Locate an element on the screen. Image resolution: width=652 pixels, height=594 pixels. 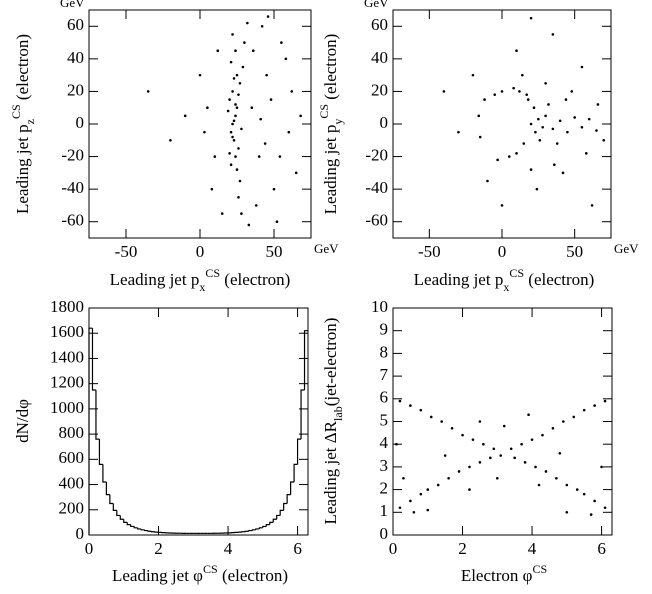
x-tick-label: 50 is located at coordinates (574, 251).